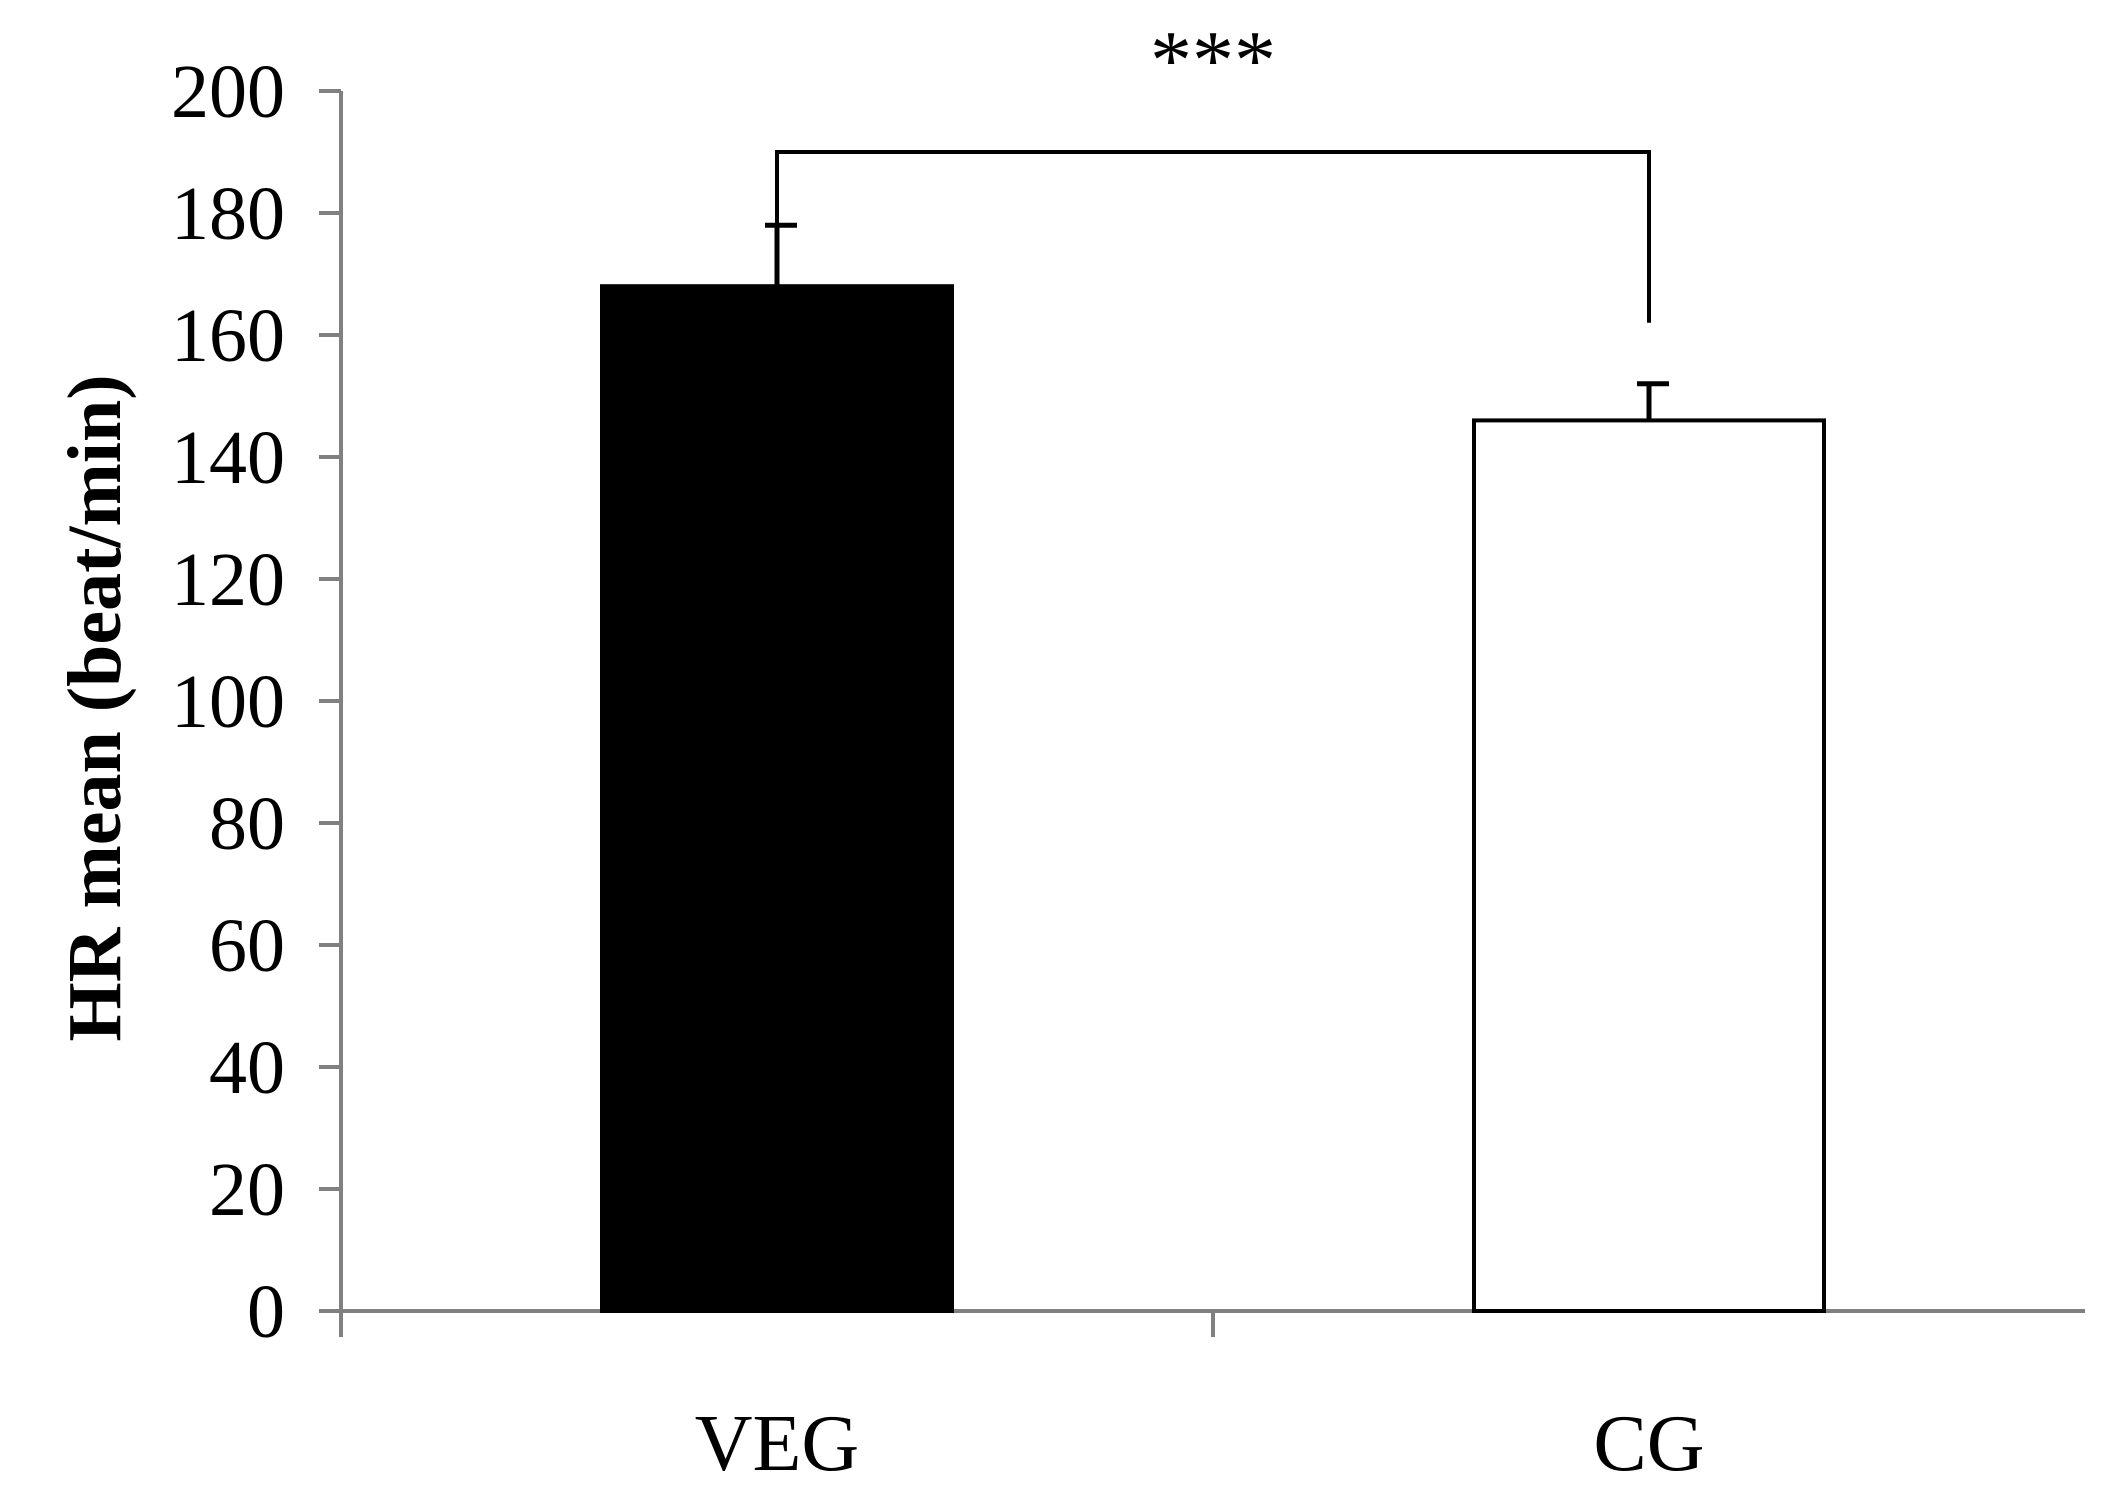  Describe the element at coordinates (228, 702) in the screenshot. I see `y-tick-label: 100` at that location.